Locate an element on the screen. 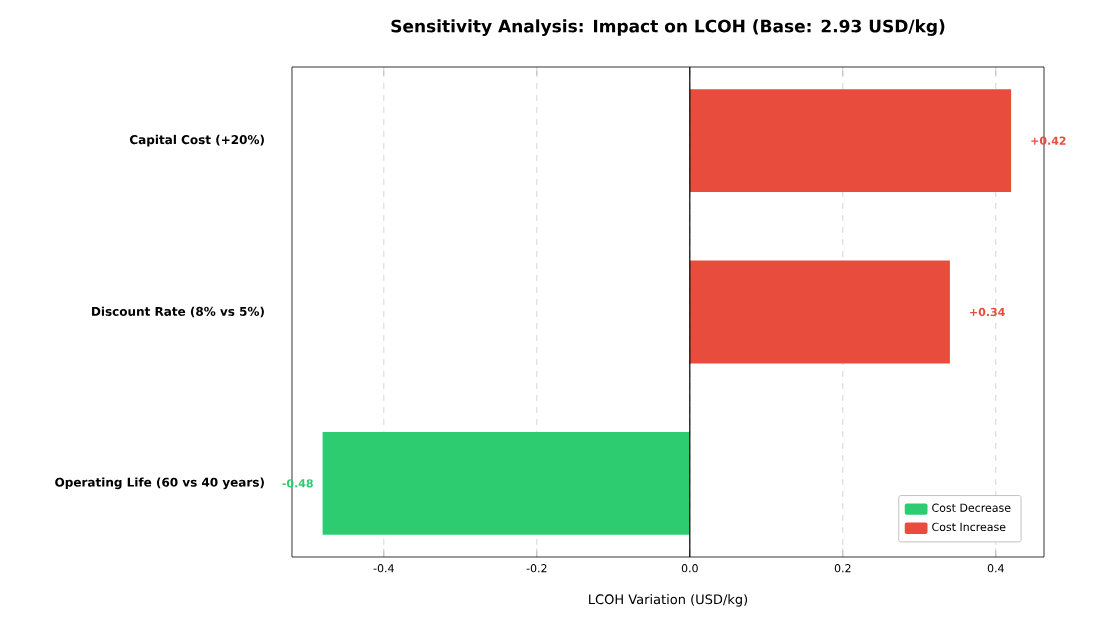  x-tick-label: 0.4 is located at coordinates (995, 568).